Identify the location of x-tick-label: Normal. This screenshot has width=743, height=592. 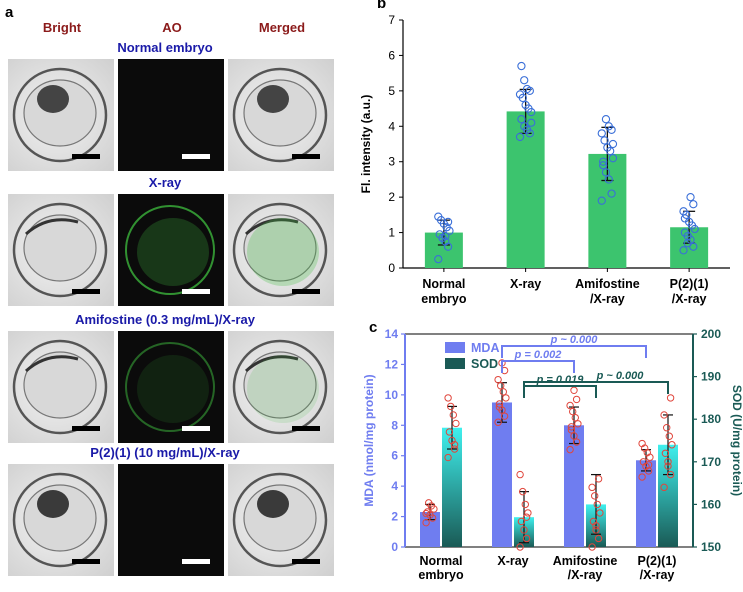
(440, 561).